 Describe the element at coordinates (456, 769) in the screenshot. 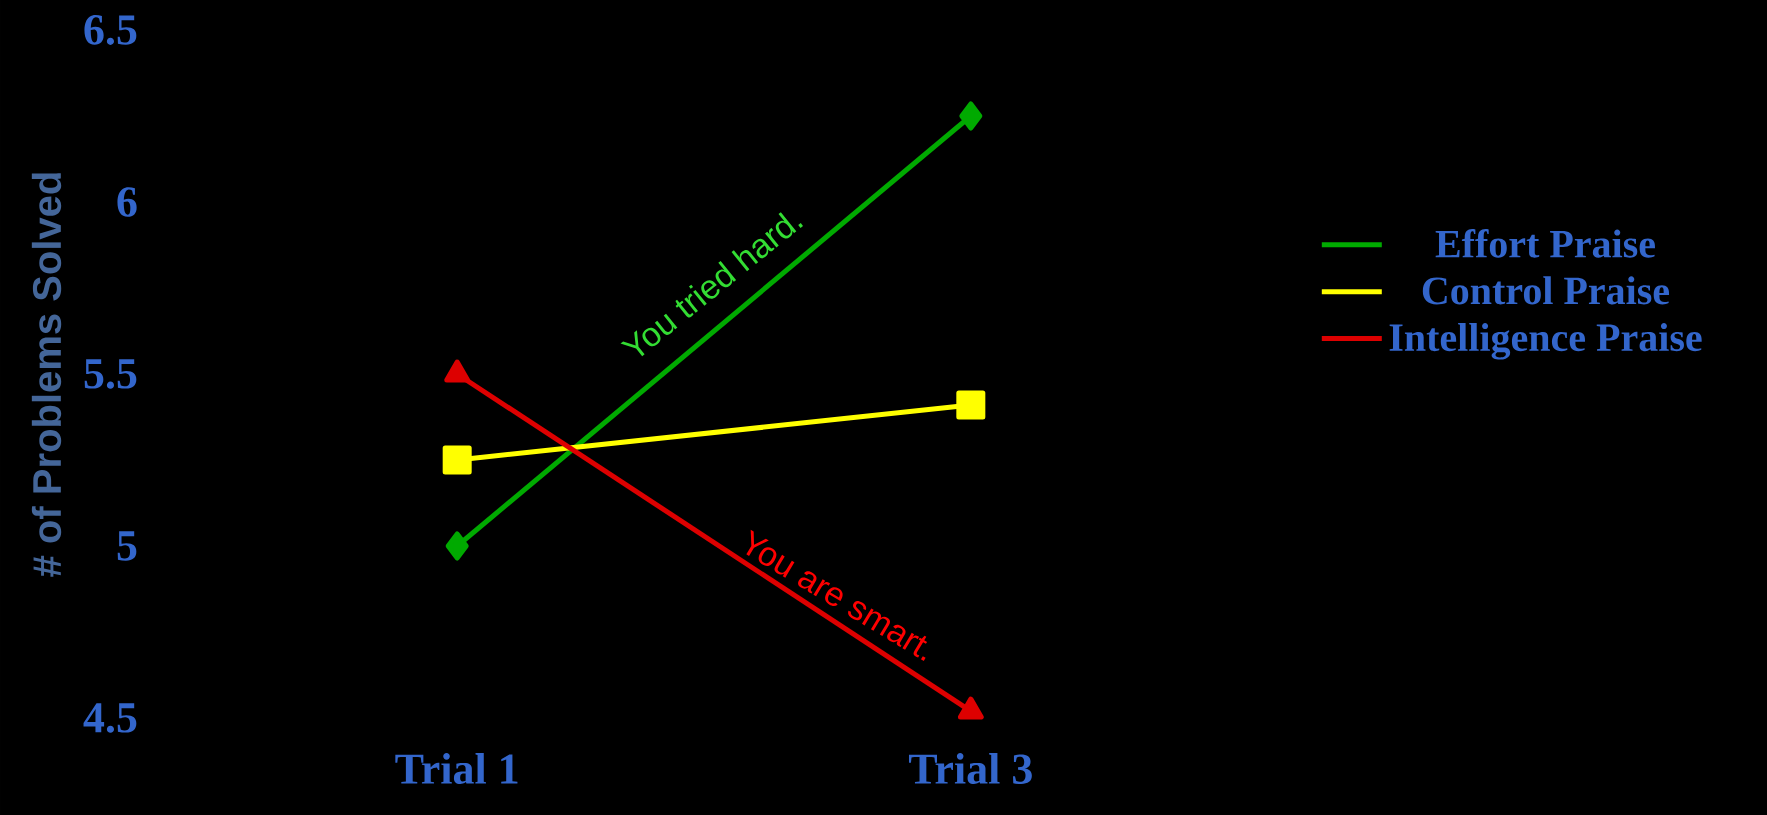

I see `x-tick-label: Trial 1` at that location.